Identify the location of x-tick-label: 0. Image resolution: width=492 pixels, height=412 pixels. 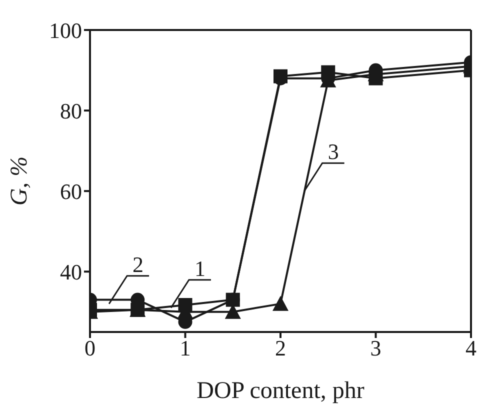
(90, 348).